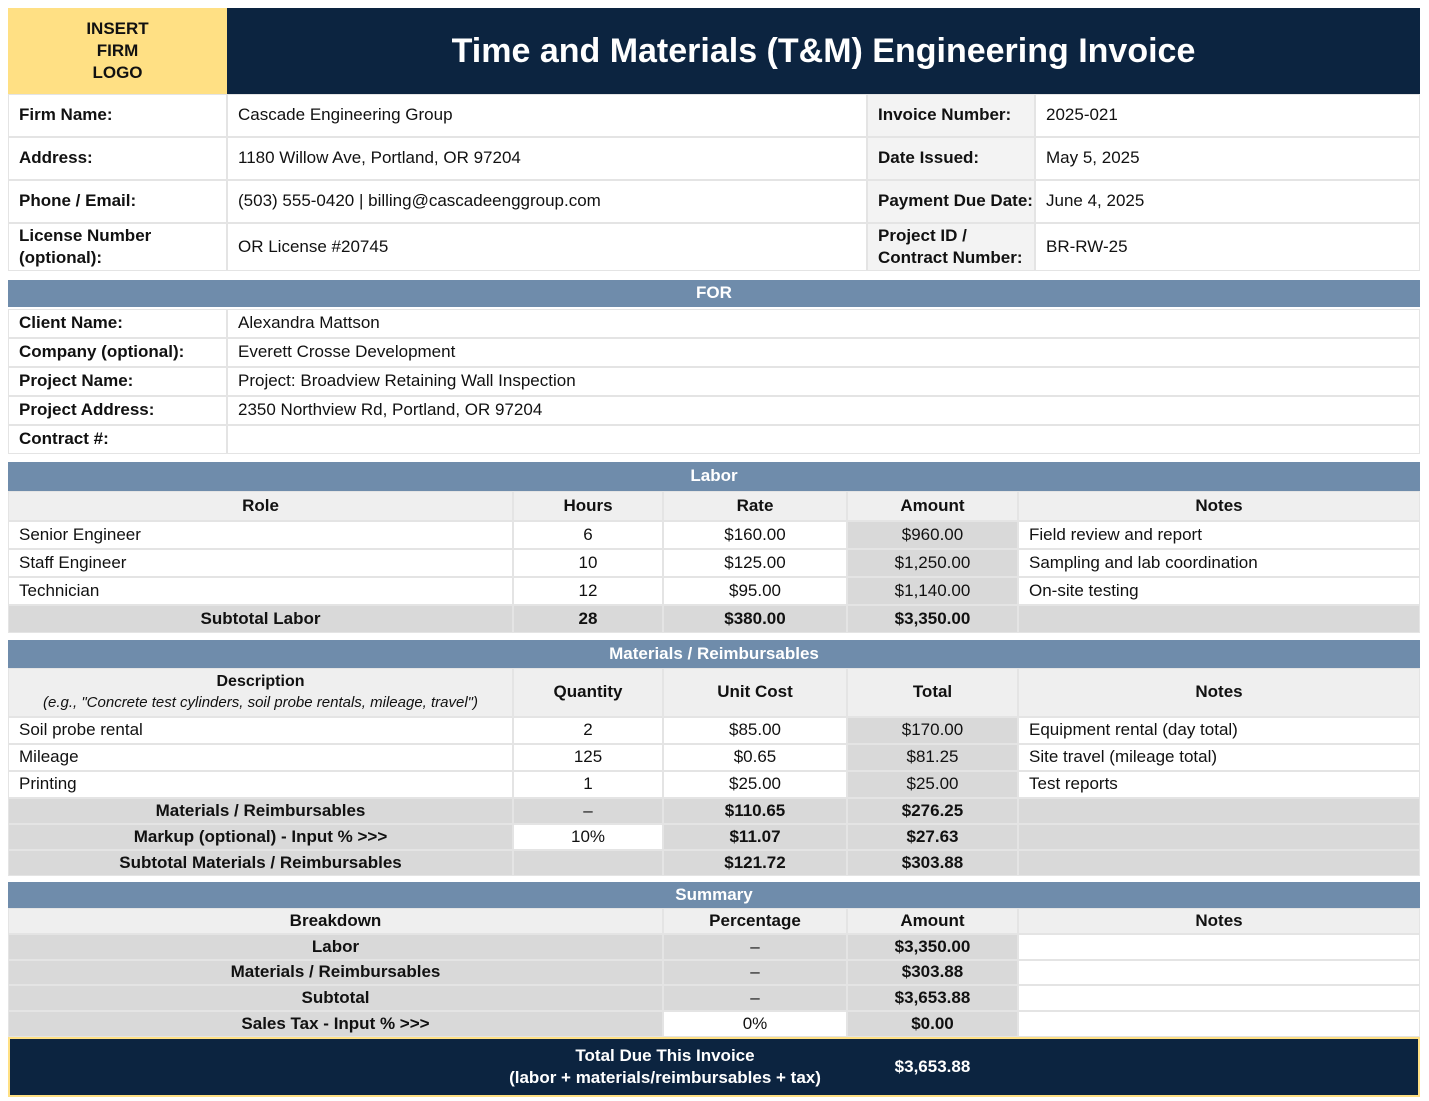  I want to click on invoice-value: BR-RW-25, so click(1227, 247).